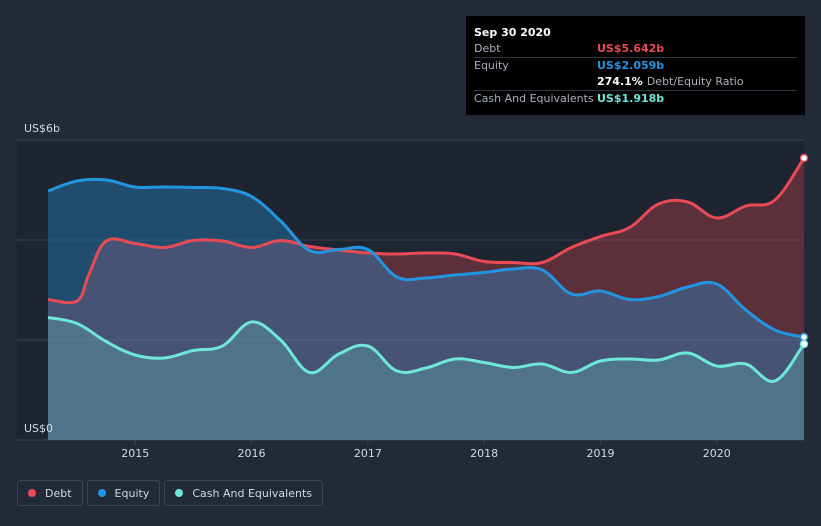 This screenshot has height=526, width=821. Describe the element at coordinates (426, 349) in the screenshot. I see `cash-line` at that location.